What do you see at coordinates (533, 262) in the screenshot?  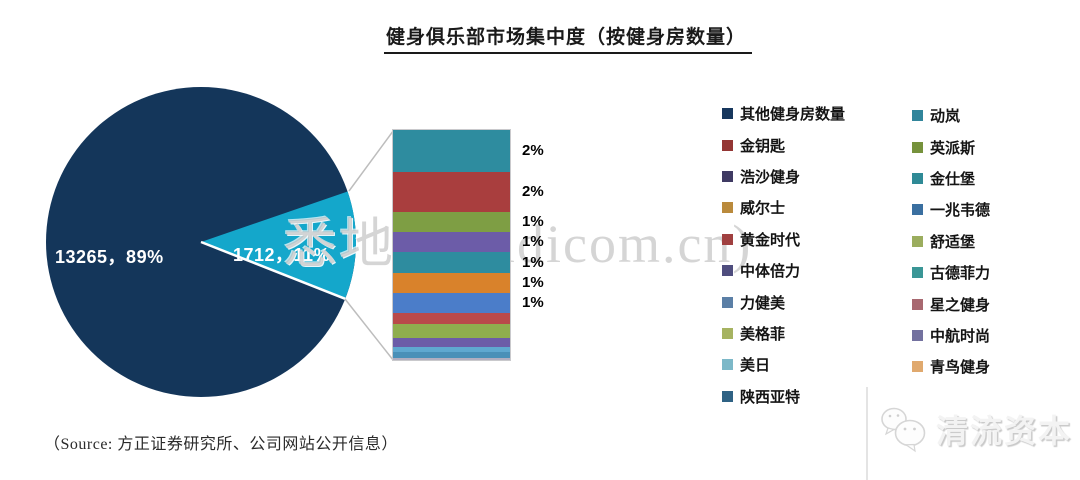 I see `bar-percent-label-金仕堡: 1%` at bounding box center [533, 262].